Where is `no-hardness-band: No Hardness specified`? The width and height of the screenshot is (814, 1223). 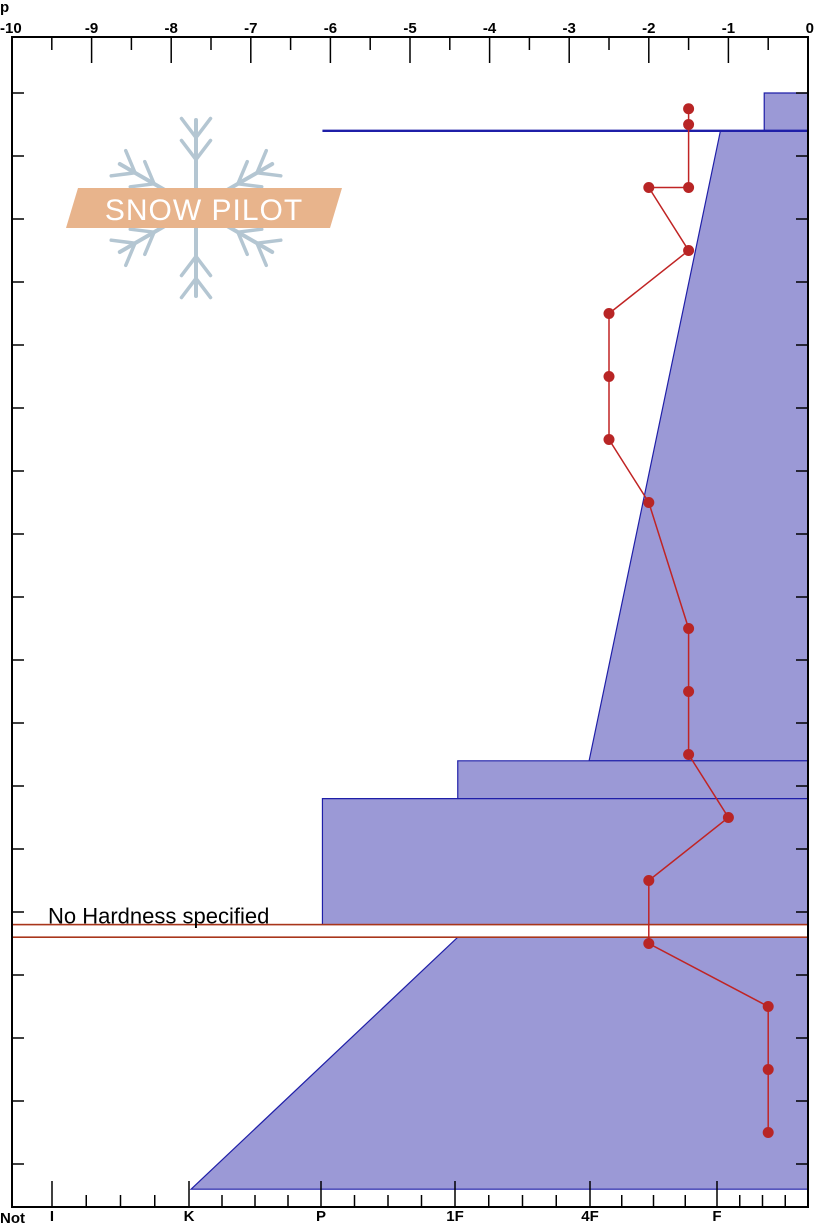
no-hardness-band: No Hardness specified is located at coordinates (410, 921).